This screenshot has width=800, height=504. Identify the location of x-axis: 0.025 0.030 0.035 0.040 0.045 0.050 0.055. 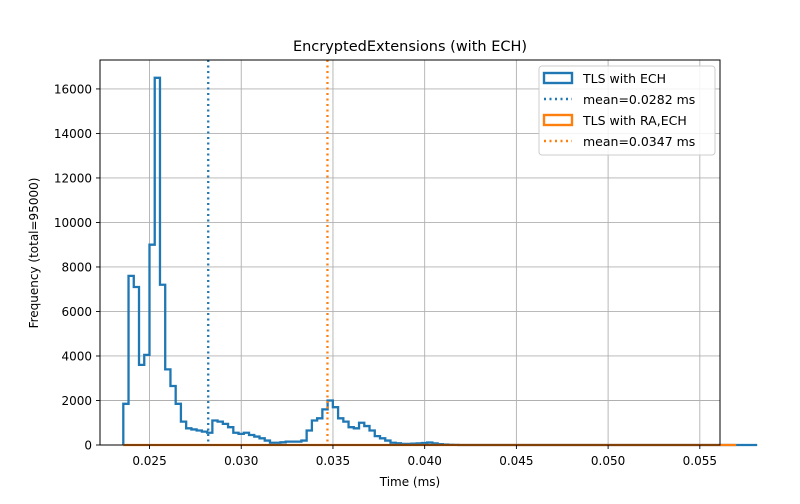
(424, 456).